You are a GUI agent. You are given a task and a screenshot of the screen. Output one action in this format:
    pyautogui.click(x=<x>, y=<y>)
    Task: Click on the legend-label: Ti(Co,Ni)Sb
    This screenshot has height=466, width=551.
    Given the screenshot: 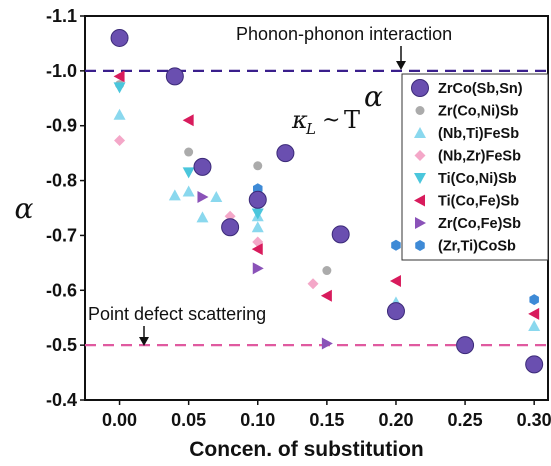 What is the action you would take?
    pyautogui.click(x=477, y=179)
    